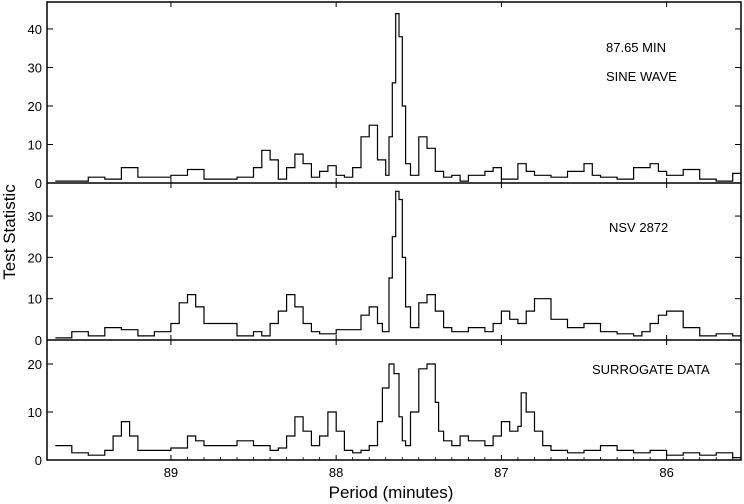 The image size is (744, 504). What do you see at coordinates (38, 460) in the screenshot?
I see `panel-3-y-tick-label: 0` at bounding box center [38, 460].